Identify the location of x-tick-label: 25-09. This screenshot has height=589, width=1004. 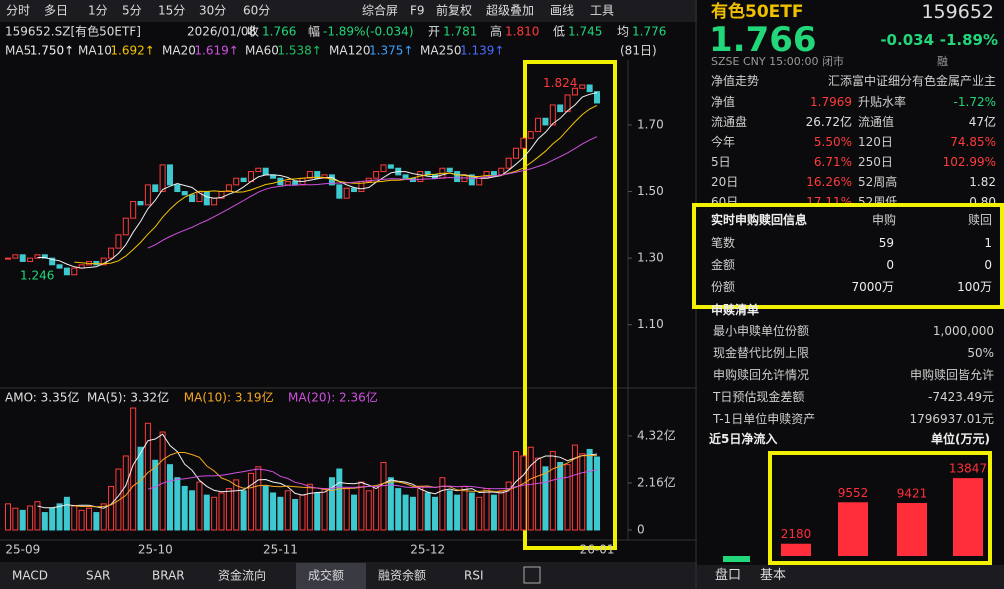
(22, 550).